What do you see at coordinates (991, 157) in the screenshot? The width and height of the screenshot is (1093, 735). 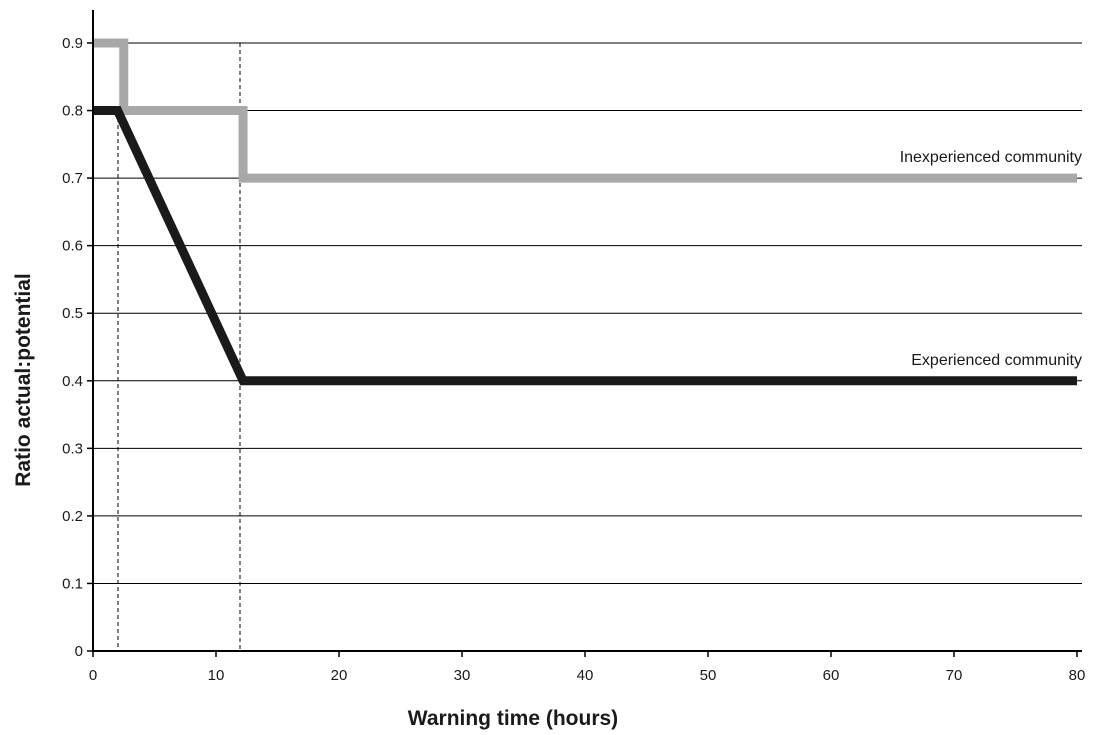 I see `series-label-inexperienced: Inexperienced community` at bounding box center [991, 157].